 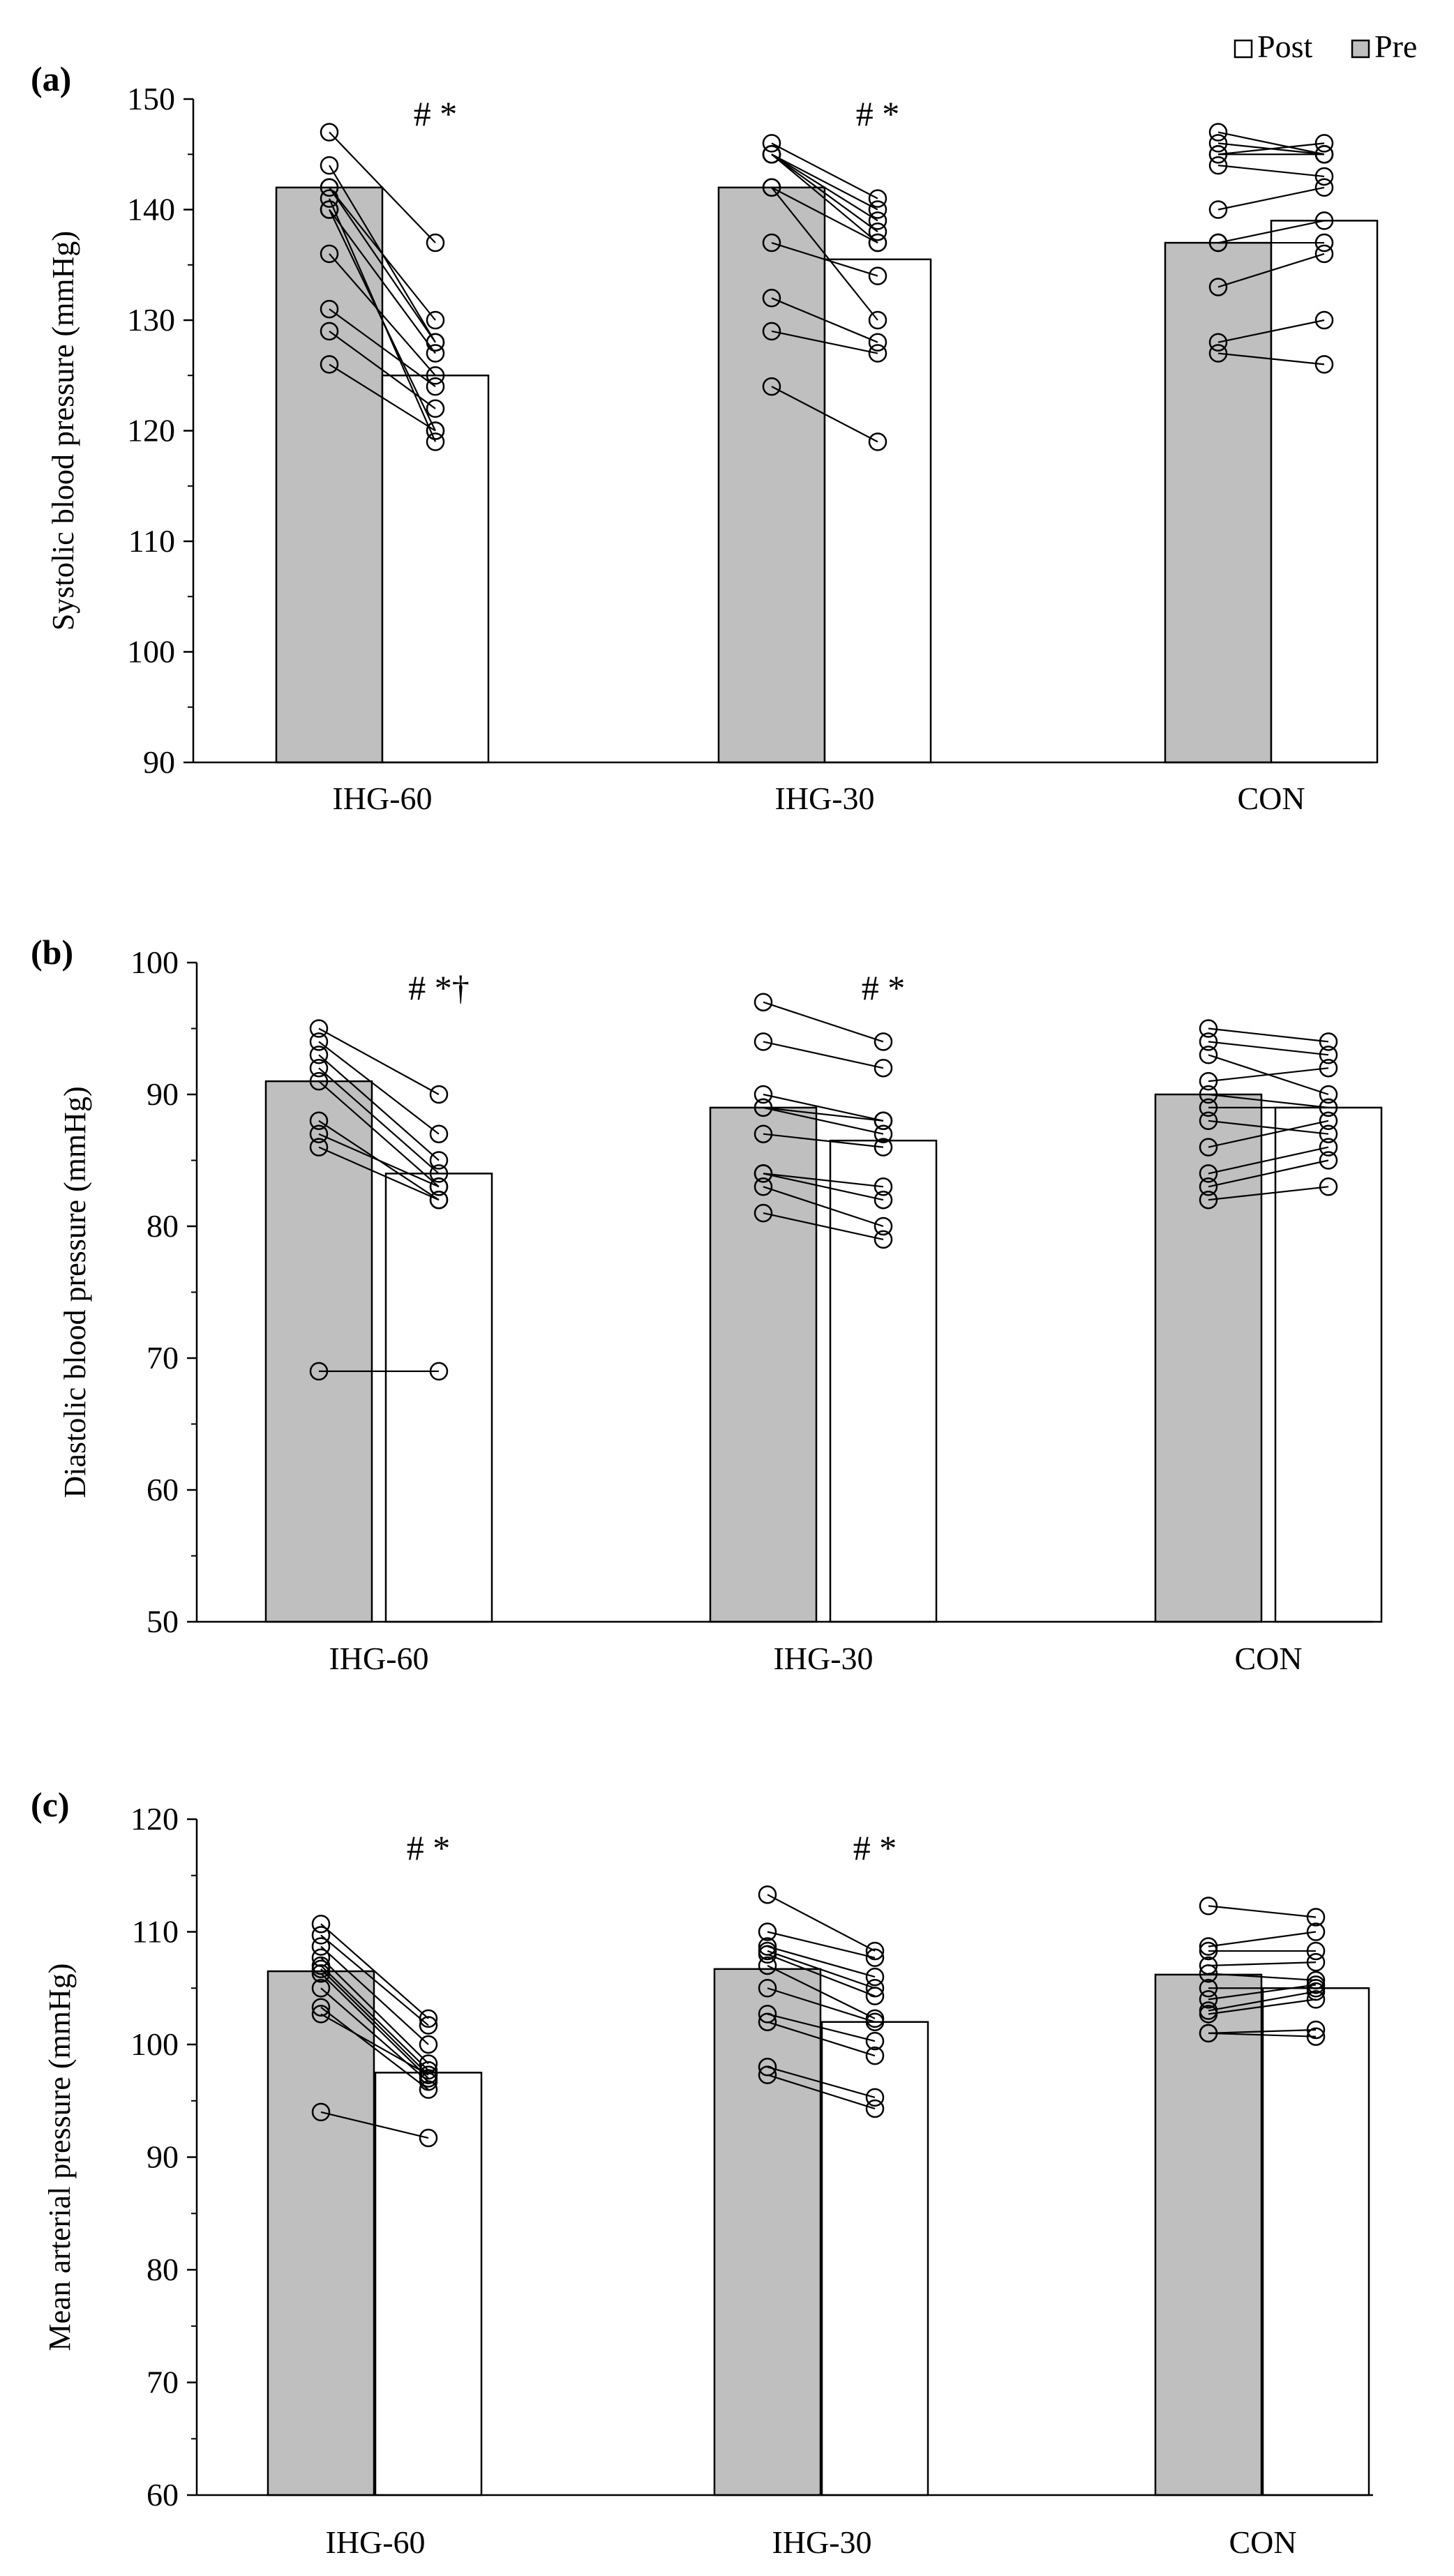 What do you see at coordinates (163, 2157) in the screenshot?
I see `y-tick-label: 90` at bounding box center [163, 2157].